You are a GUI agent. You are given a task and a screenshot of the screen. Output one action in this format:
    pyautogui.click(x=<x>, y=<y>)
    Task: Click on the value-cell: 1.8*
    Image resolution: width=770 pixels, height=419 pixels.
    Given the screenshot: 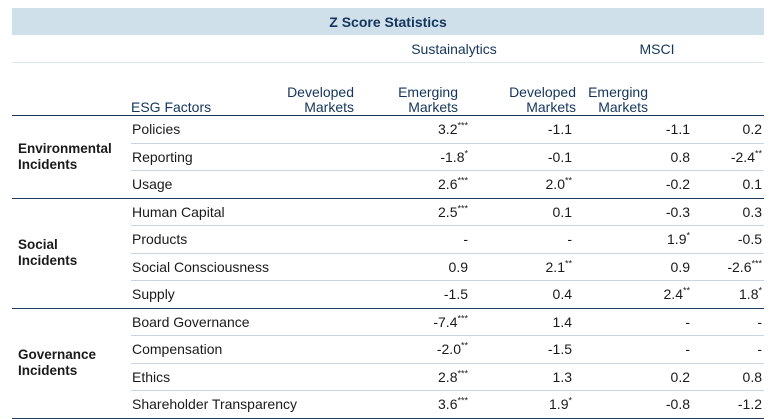 What is the action you would take?
    pyautogui.click(x=750, y=294)
    